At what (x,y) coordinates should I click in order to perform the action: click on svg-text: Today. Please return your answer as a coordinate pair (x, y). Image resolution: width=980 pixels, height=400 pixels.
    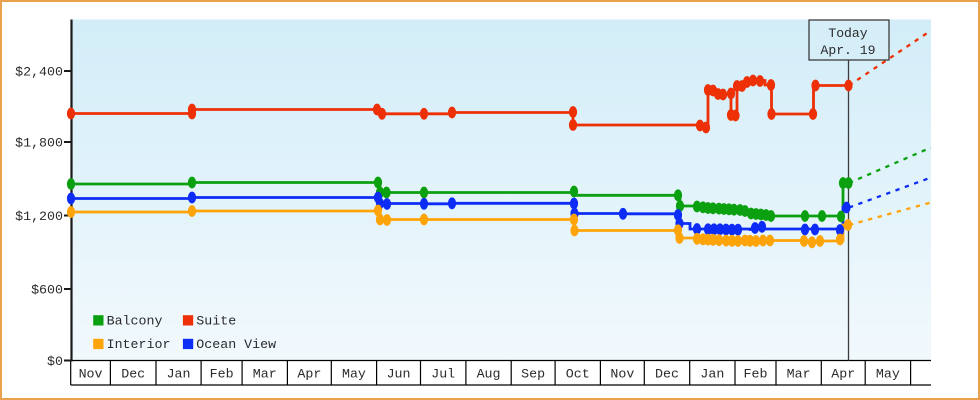
    Looking at the image, I should click on (847, 33).